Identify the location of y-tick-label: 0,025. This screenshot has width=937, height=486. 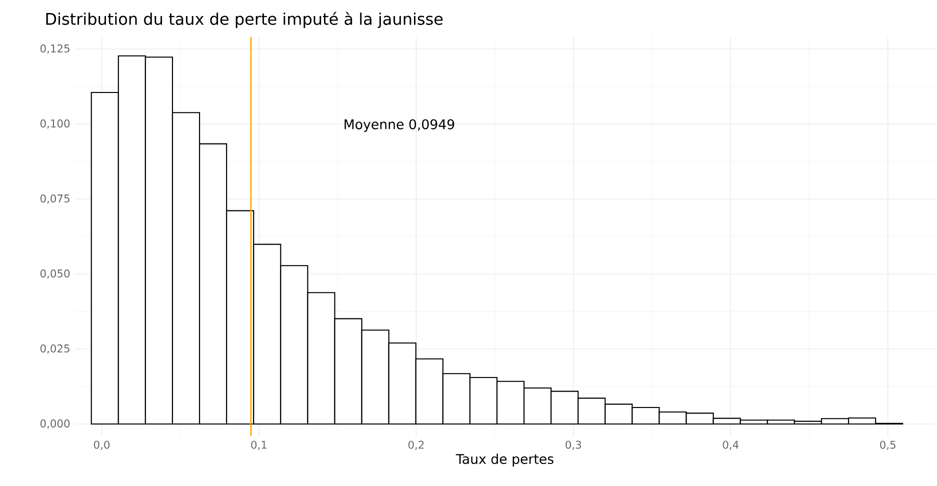
(55, 349).